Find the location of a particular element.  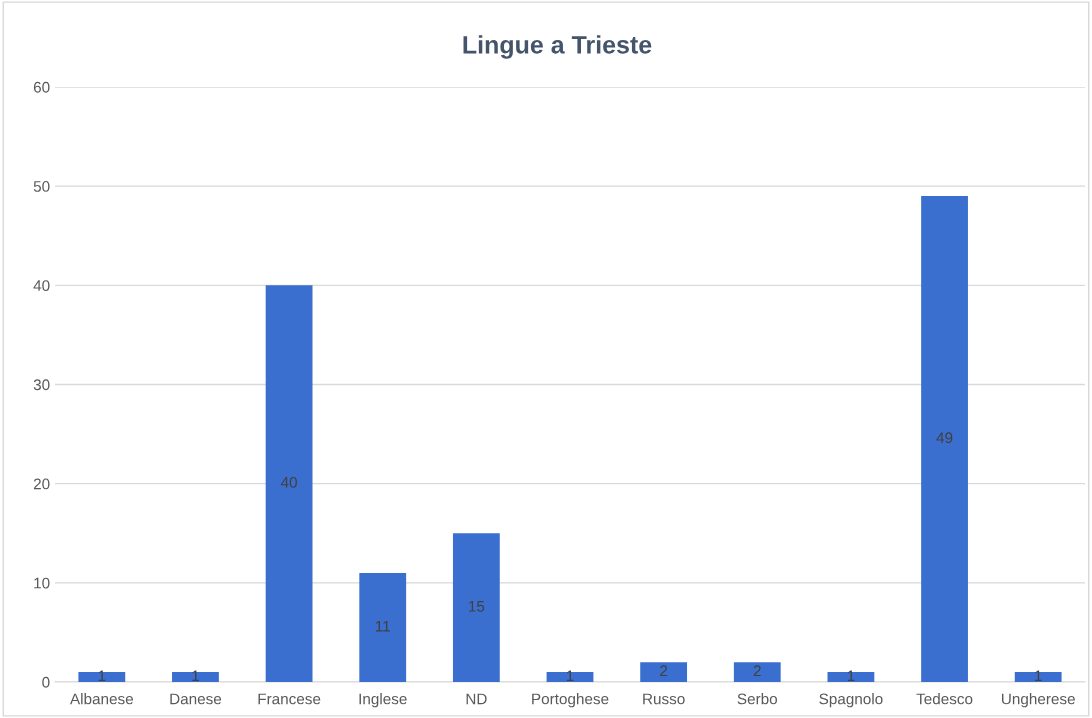

y-tick-label: 40 is located at coordinates (41, 286).